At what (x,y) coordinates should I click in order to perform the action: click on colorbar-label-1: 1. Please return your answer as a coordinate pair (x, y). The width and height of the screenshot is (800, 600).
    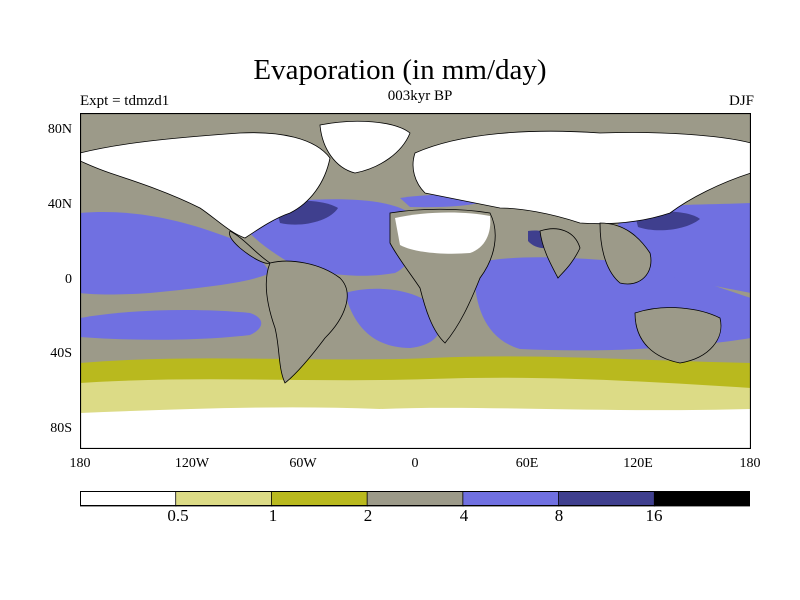
    Looking at the image, I should click on (273, 515).